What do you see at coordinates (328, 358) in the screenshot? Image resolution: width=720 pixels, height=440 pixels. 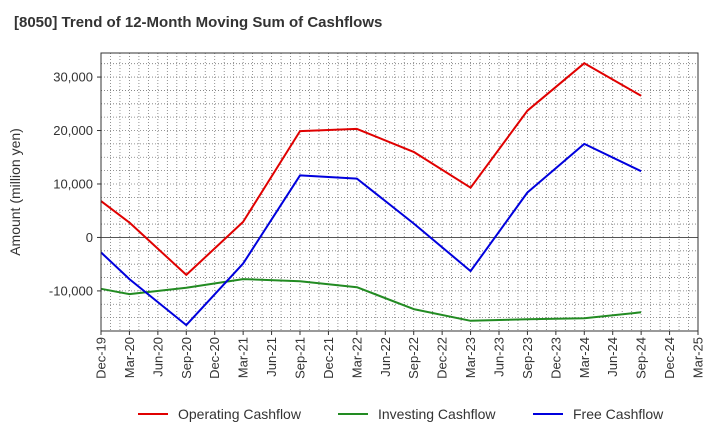 I see `x-tick-label: Dec-21` at bounding box center [328, 358].